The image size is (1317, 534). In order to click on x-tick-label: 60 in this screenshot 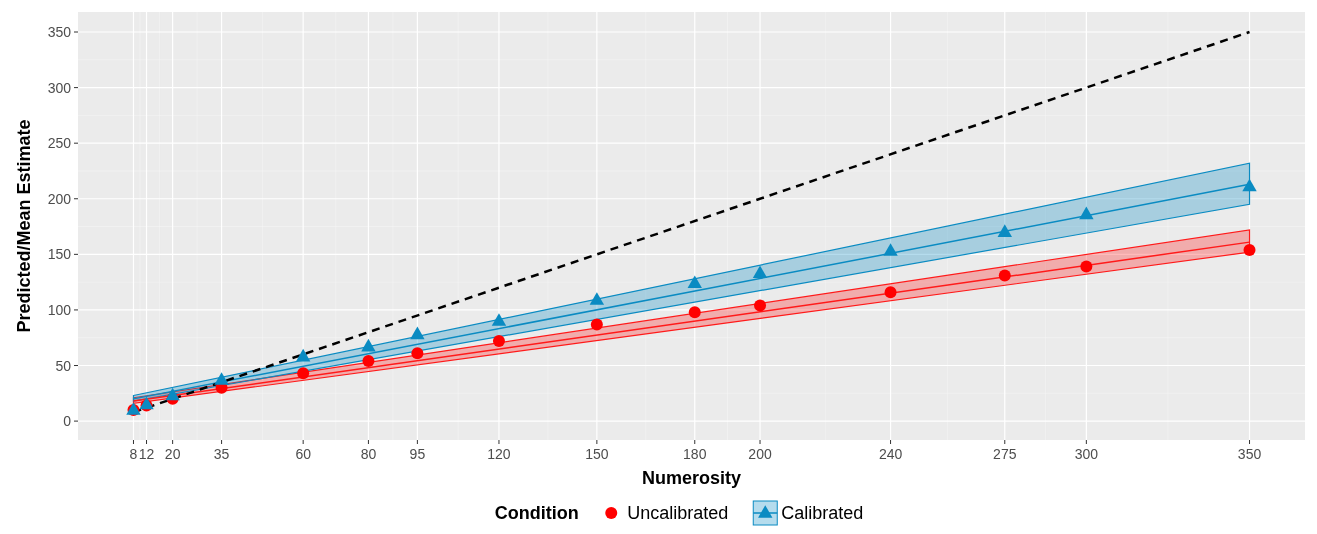, I will do `click(303, 454)`.